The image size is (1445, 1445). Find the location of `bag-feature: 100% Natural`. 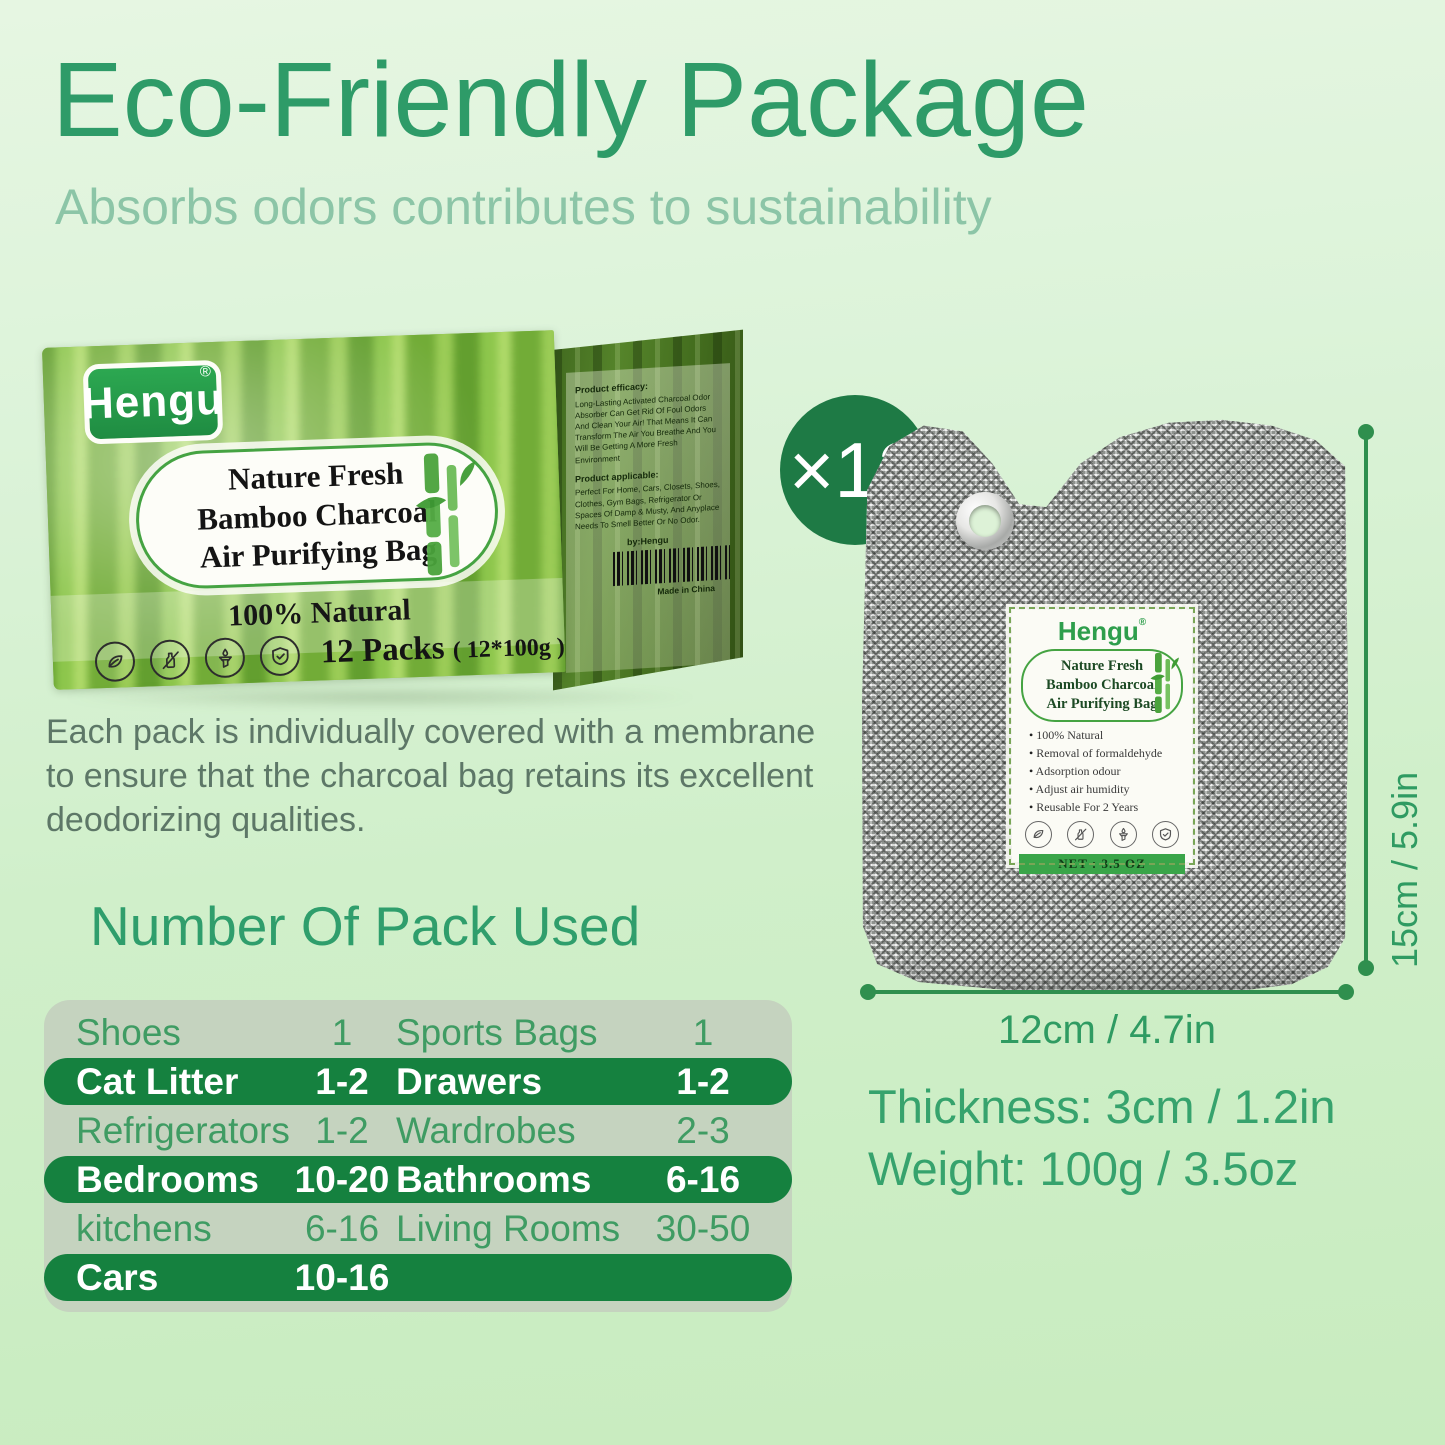

bag-feature: 100% Natural is located at coordinates (1107, 735).